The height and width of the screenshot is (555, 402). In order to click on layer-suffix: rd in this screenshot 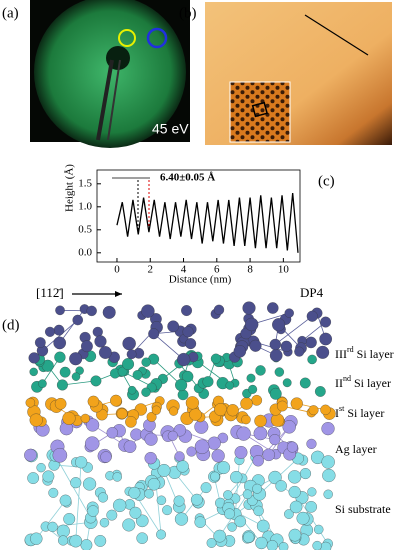, I will do `click(350, 349)`.